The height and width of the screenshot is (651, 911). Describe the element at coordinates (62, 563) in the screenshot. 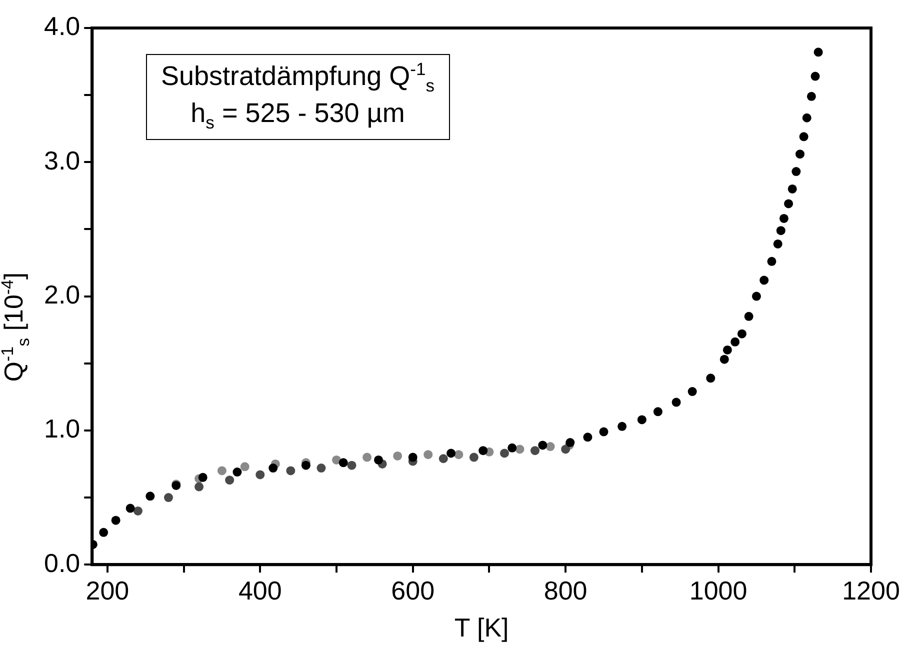

I see `y-tick-label: 0.0` at that location.